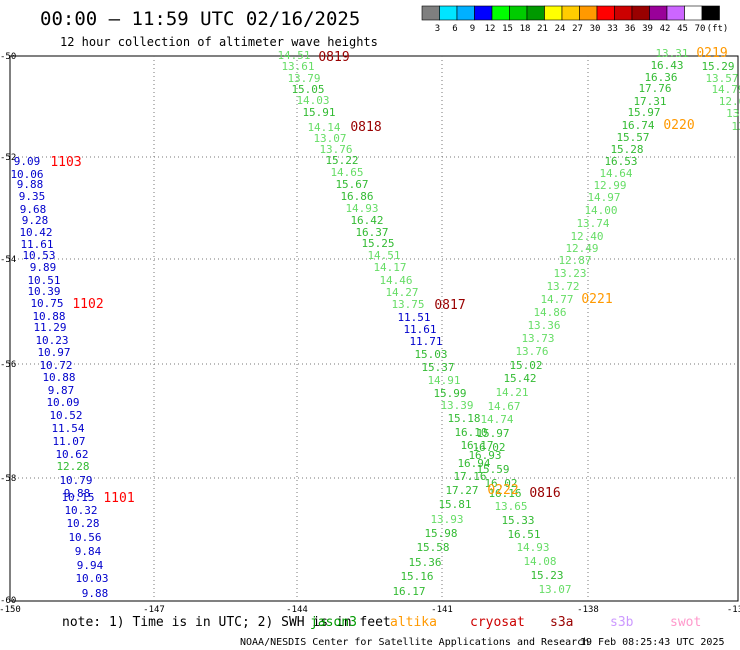 The width and height of the screenshot is (740, 650). I want to click on wave-height-value: 15.97, so click(492, 433).